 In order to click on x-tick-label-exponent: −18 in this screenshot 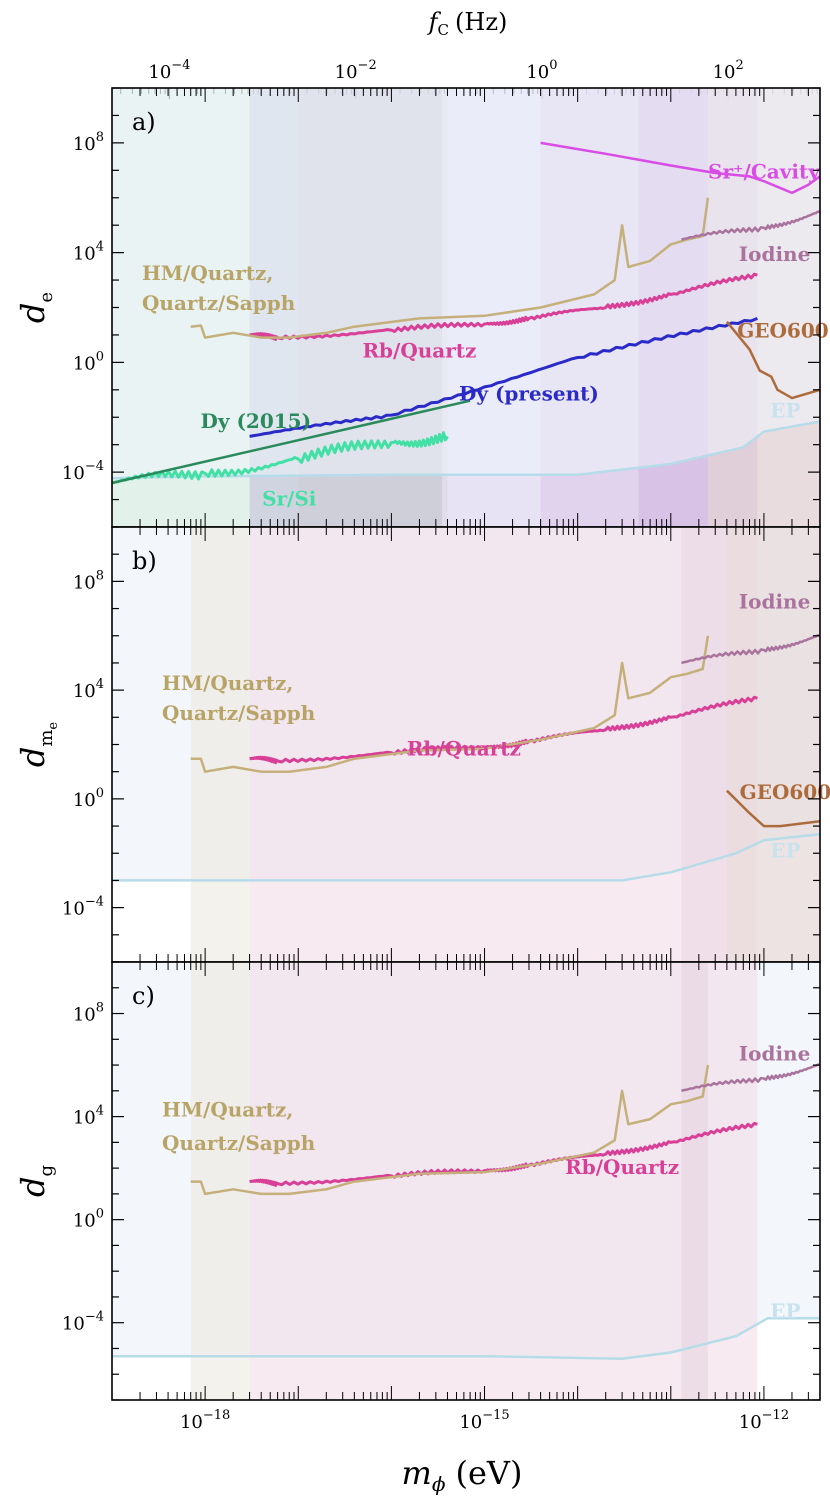, I will do `click(216, 1415)`.